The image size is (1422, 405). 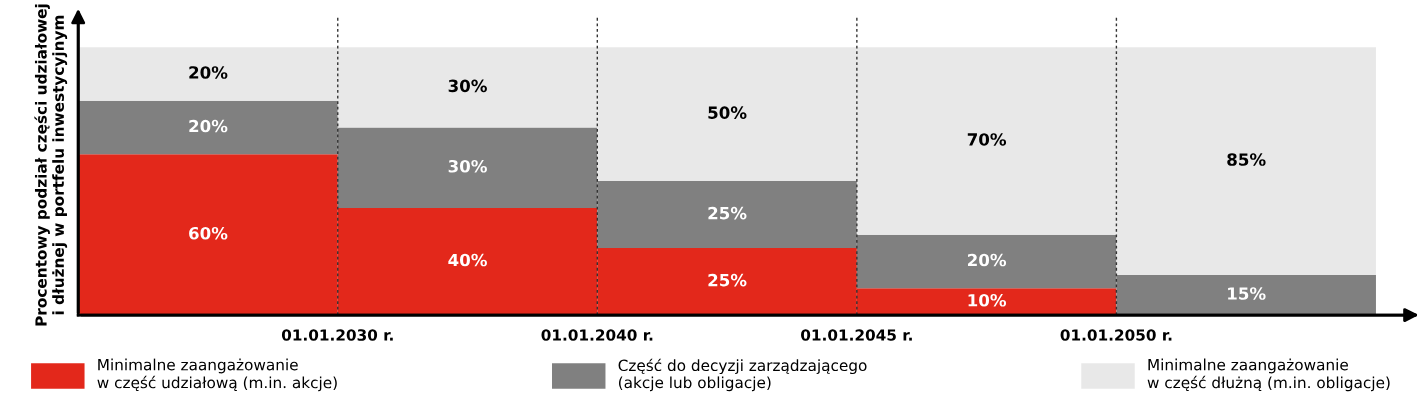 What do you see at coordinates (1247, 293) in the screenshot?
I see `data-label: 15%` at bounding box center [1247, 293].